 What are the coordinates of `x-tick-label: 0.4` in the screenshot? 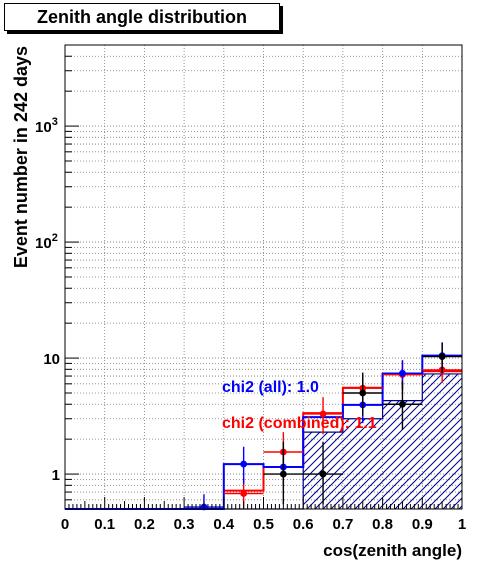 It's located at (224, 524).